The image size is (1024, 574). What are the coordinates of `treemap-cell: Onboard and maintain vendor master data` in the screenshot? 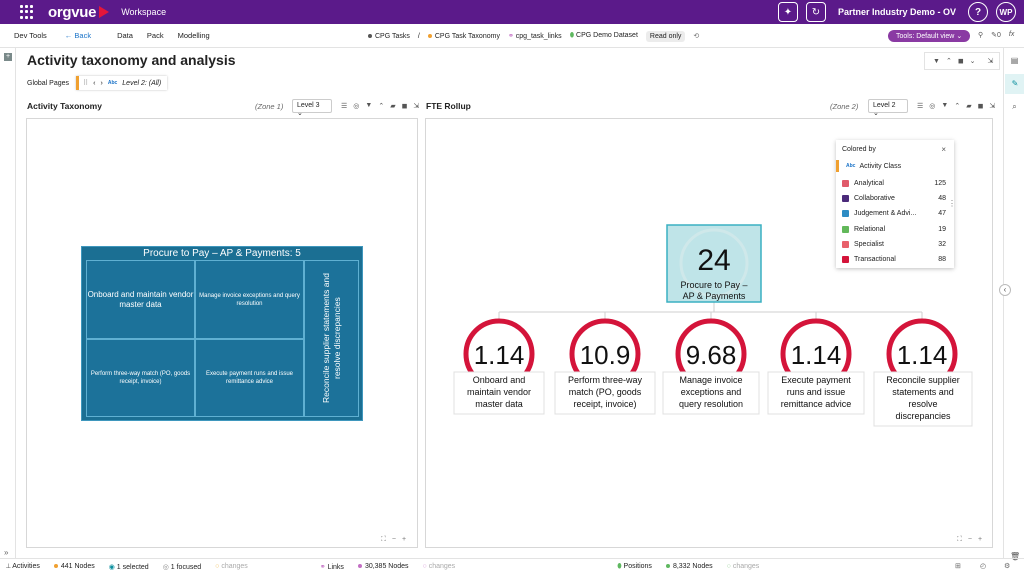 It's located at (140, 299).